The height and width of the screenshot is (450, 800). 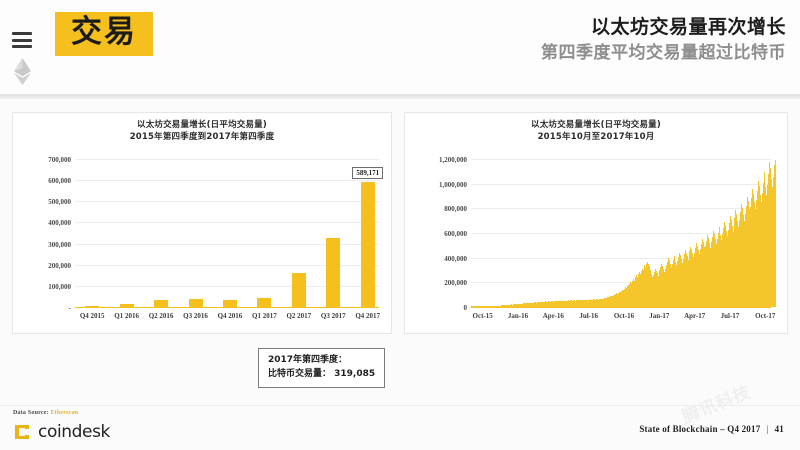 What do you see at coordinates (596, 137) in the screenshot?
I see `chart-title-line2: 2015年10月至2017年10月` at bounding box center [596, 137].